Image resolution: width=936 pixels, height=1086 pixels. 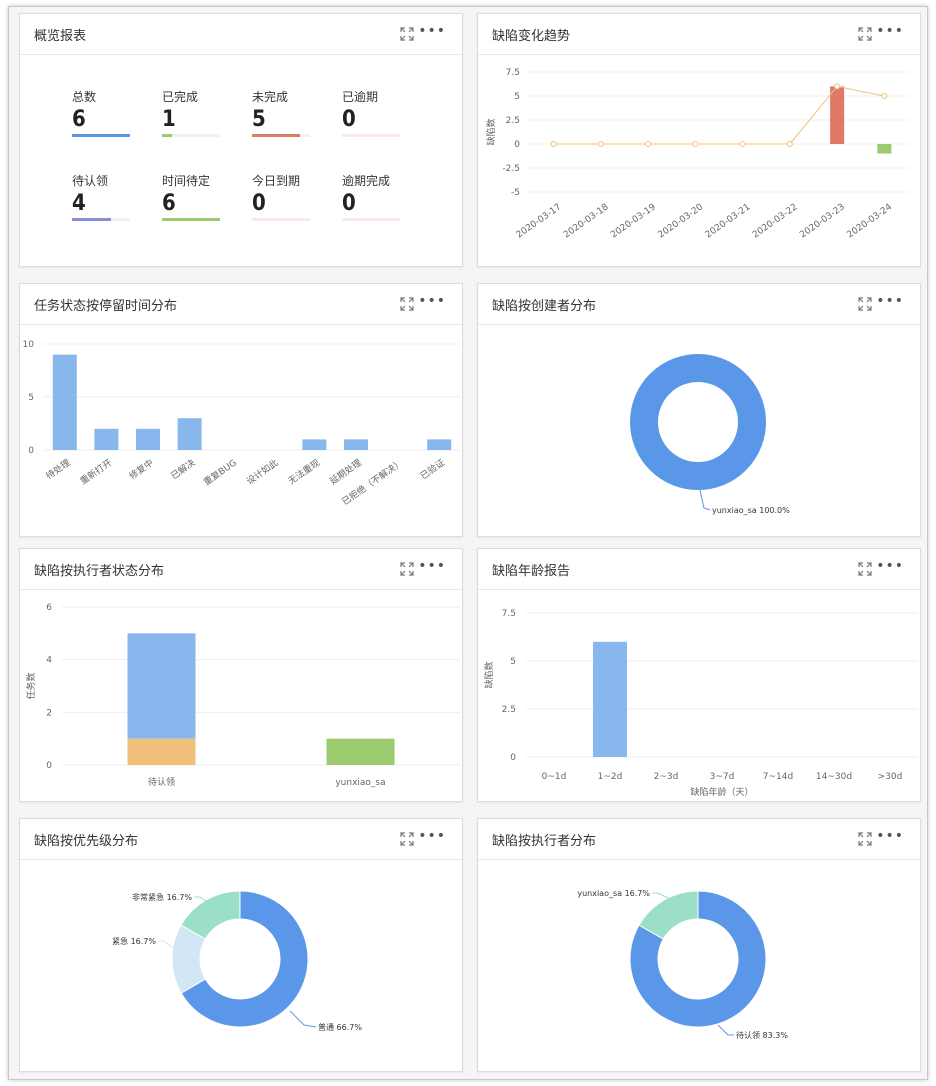 What do you see at coordinates (513, 73) in the screenshot?
I see `y-tick-label: 7.5` at bounding box center [513, 73].